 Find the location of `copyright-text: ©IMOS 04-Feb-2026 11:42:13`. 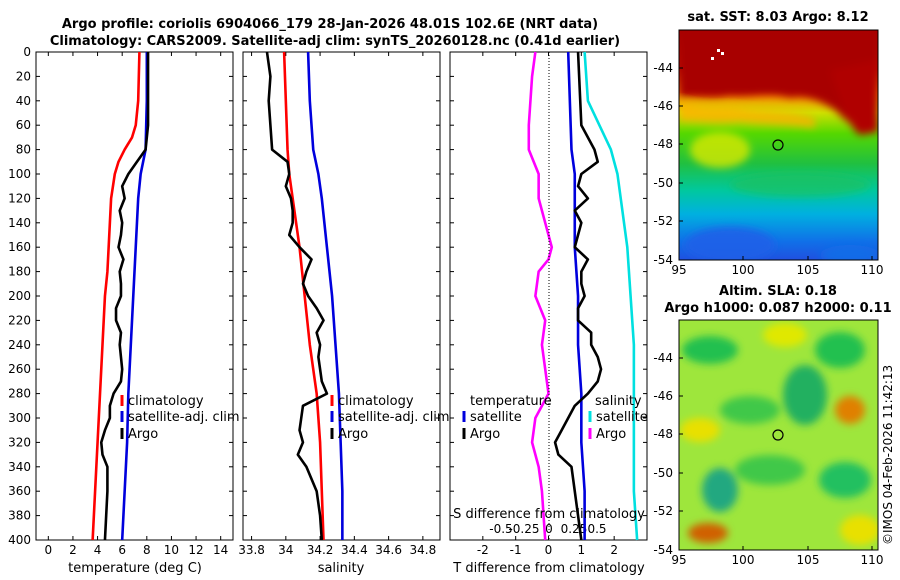

copyright-text: ©IMOS 04-Feb-2026 11:42:13 is located at coordinates (888, 455).